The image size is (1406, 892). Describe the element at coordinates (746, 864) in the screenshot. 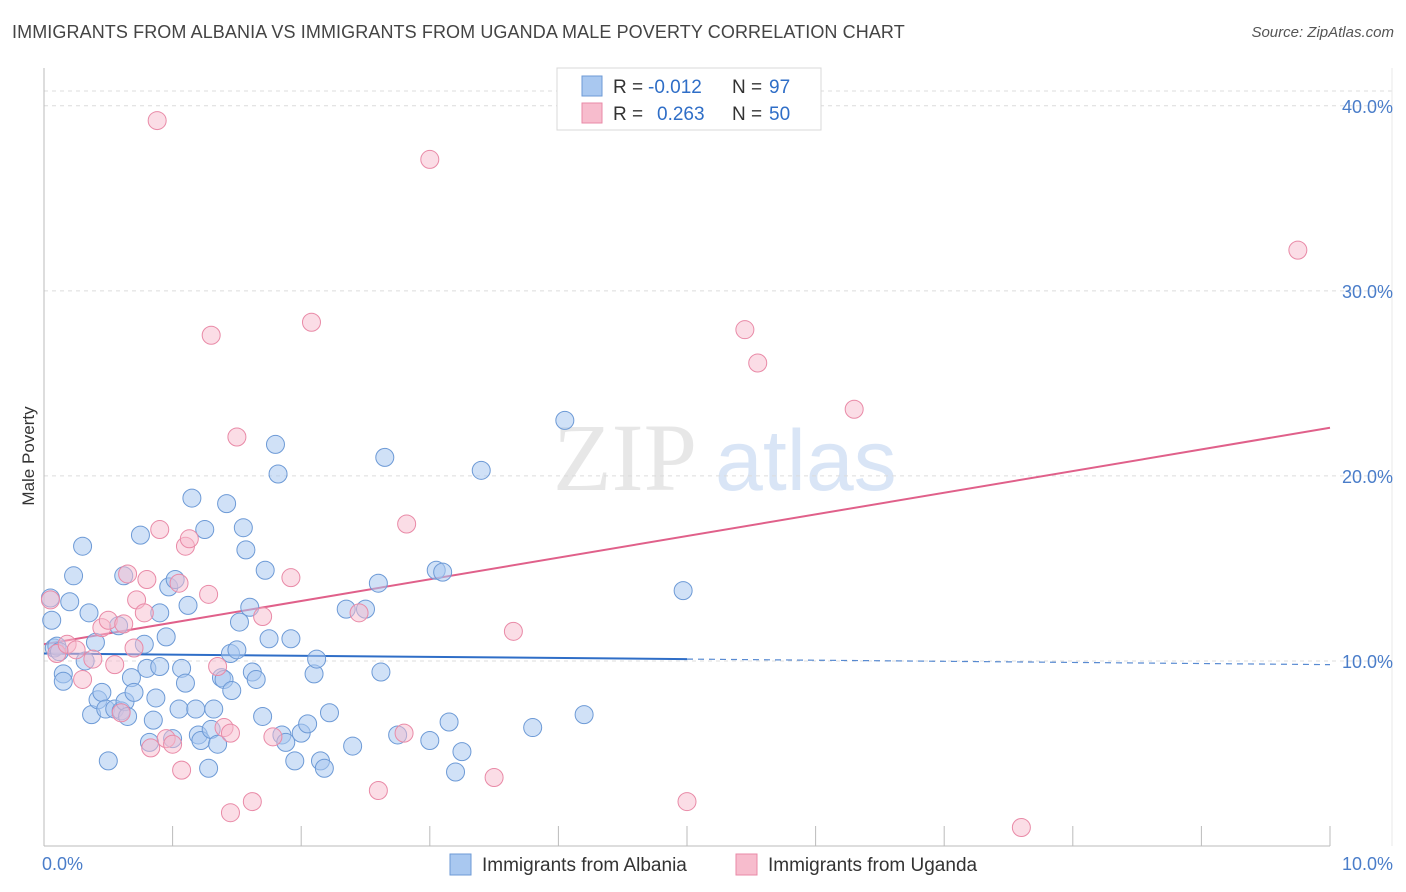

I see `series-legend-swatch-uganda` at that location.